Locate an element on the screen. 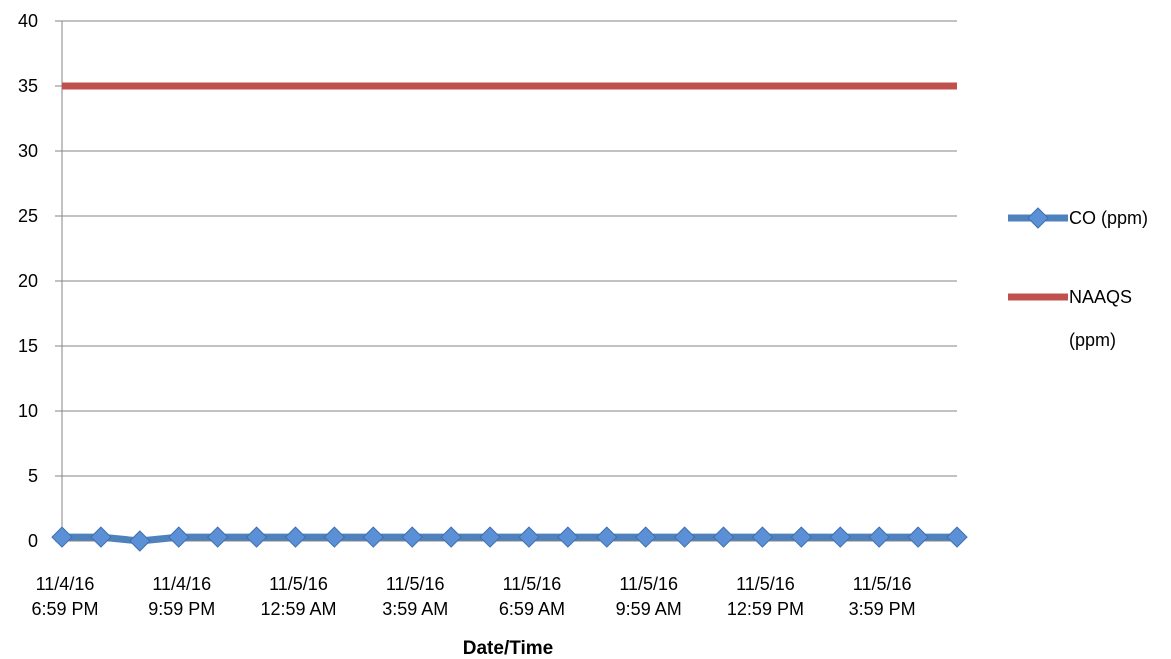 The height and width of the screenshot is (659, 1171). series-co is located at coordinates (509, 539).